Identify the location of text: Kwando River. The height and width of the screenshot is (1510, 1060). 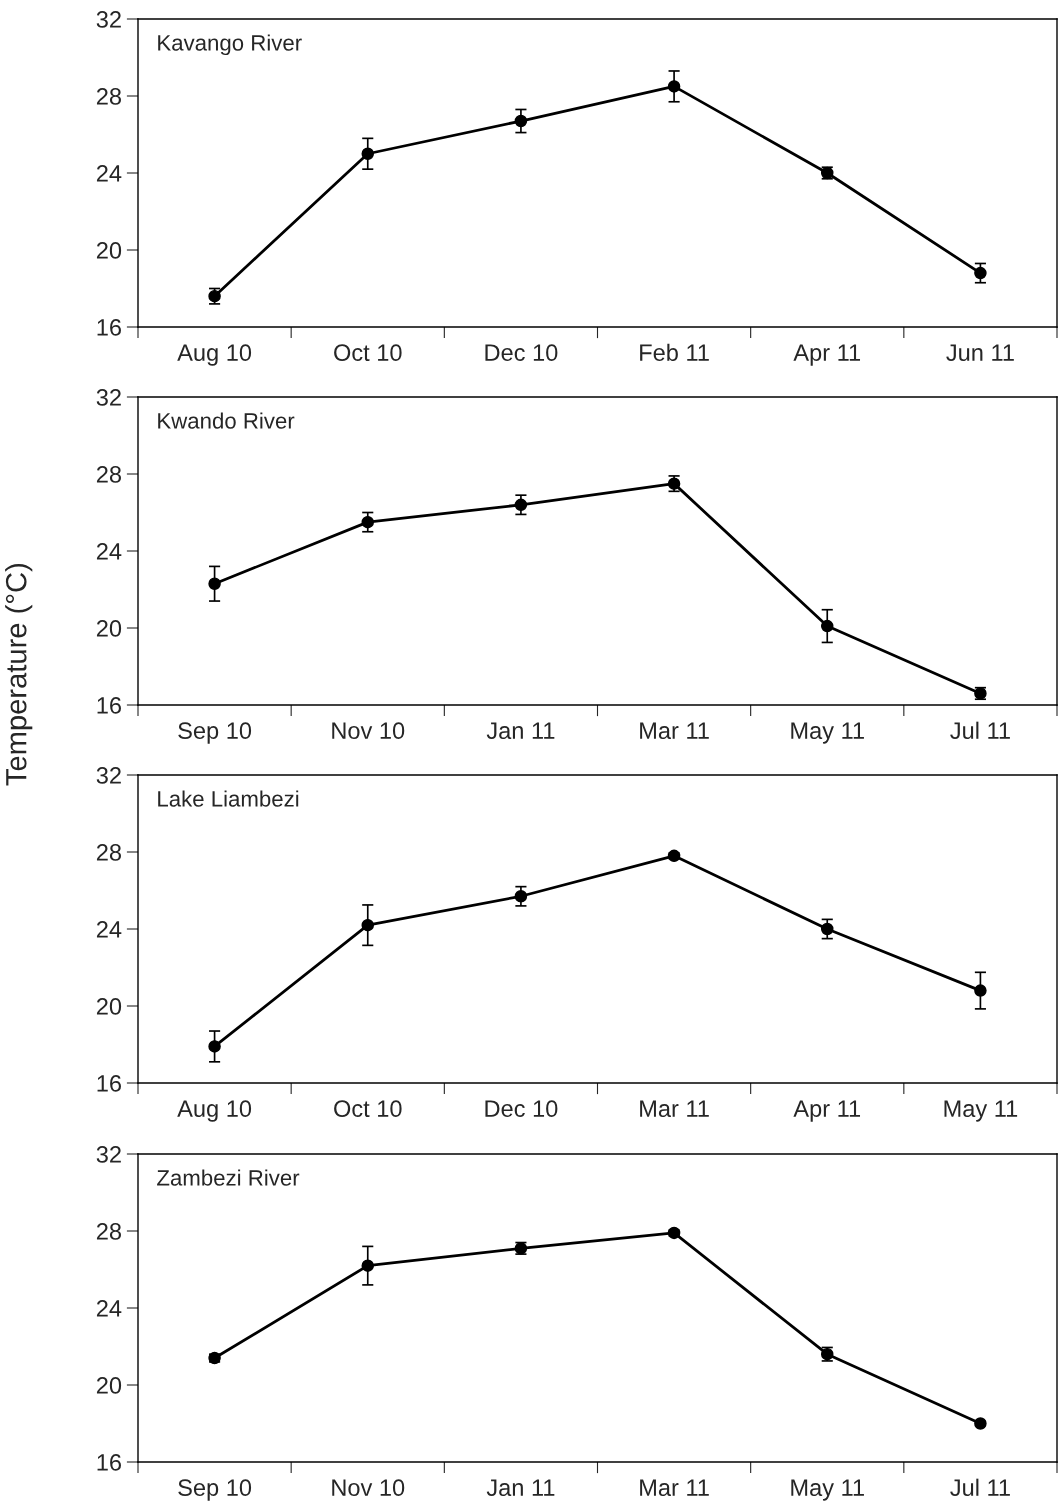
(226, 420).